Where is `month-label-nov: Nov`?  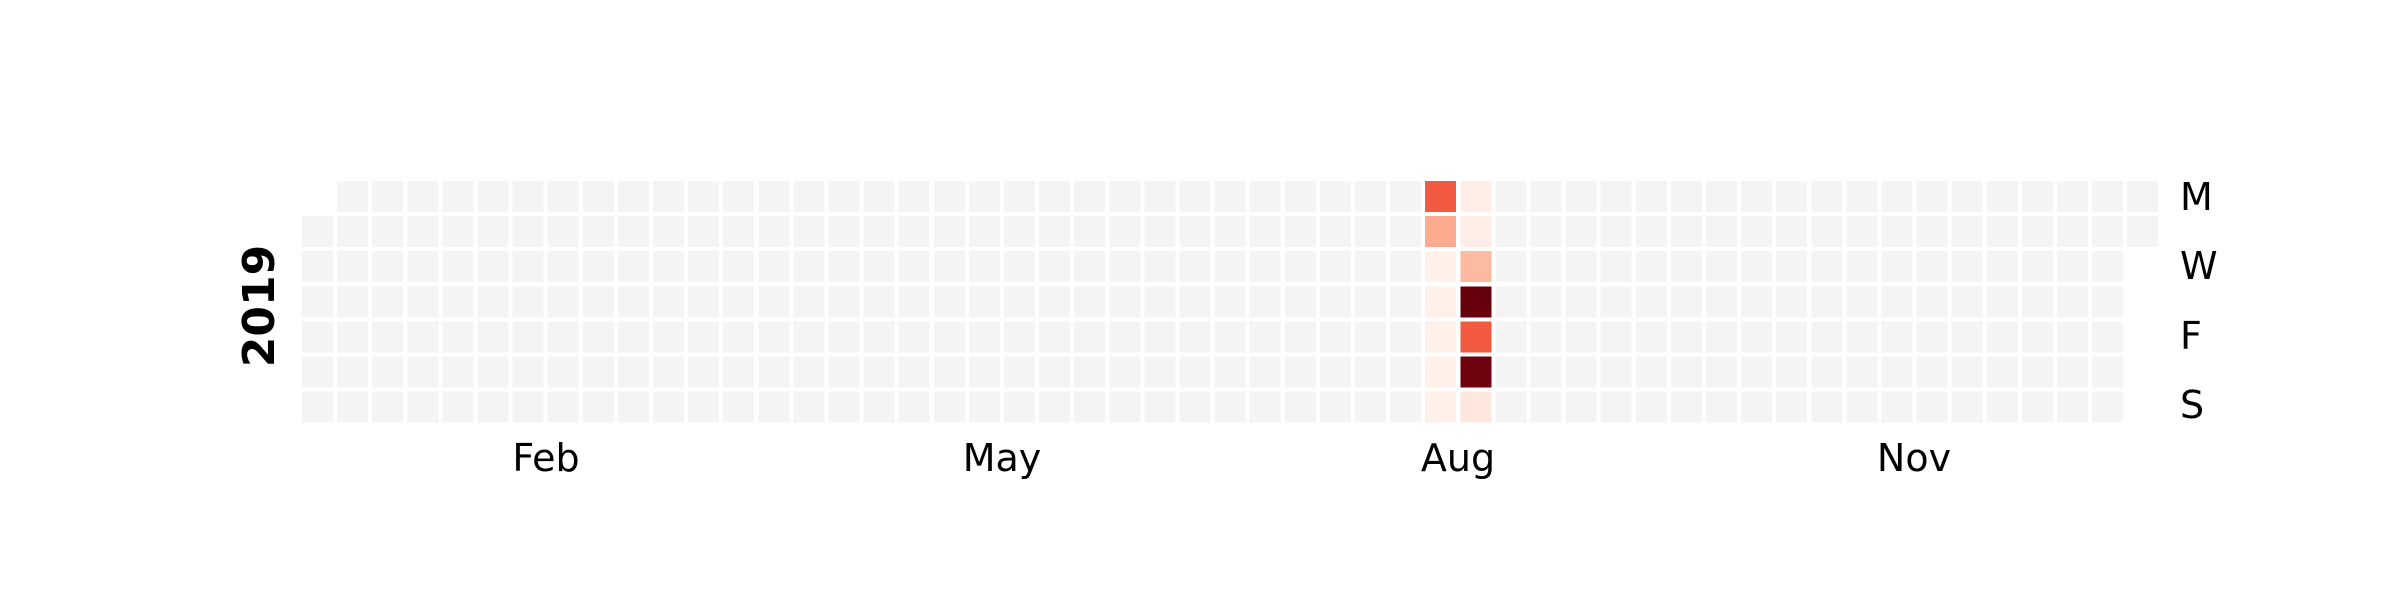
month-label-nov: Nov is located at coordinates (1914, 458).